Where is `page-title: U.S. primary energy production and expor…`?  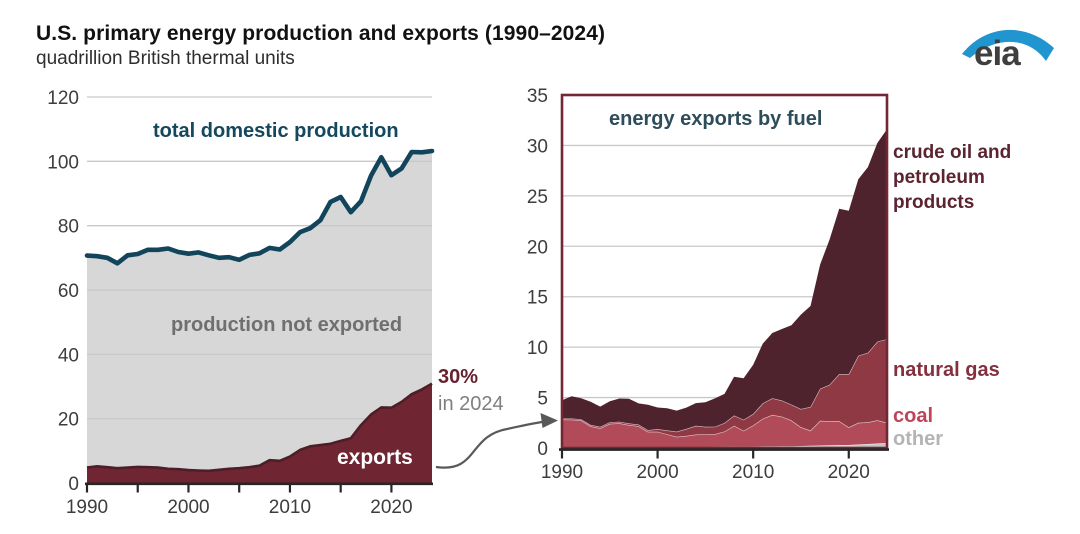 page-title: U.S. primary energy production and expor… is located at coordinates (321, 33).